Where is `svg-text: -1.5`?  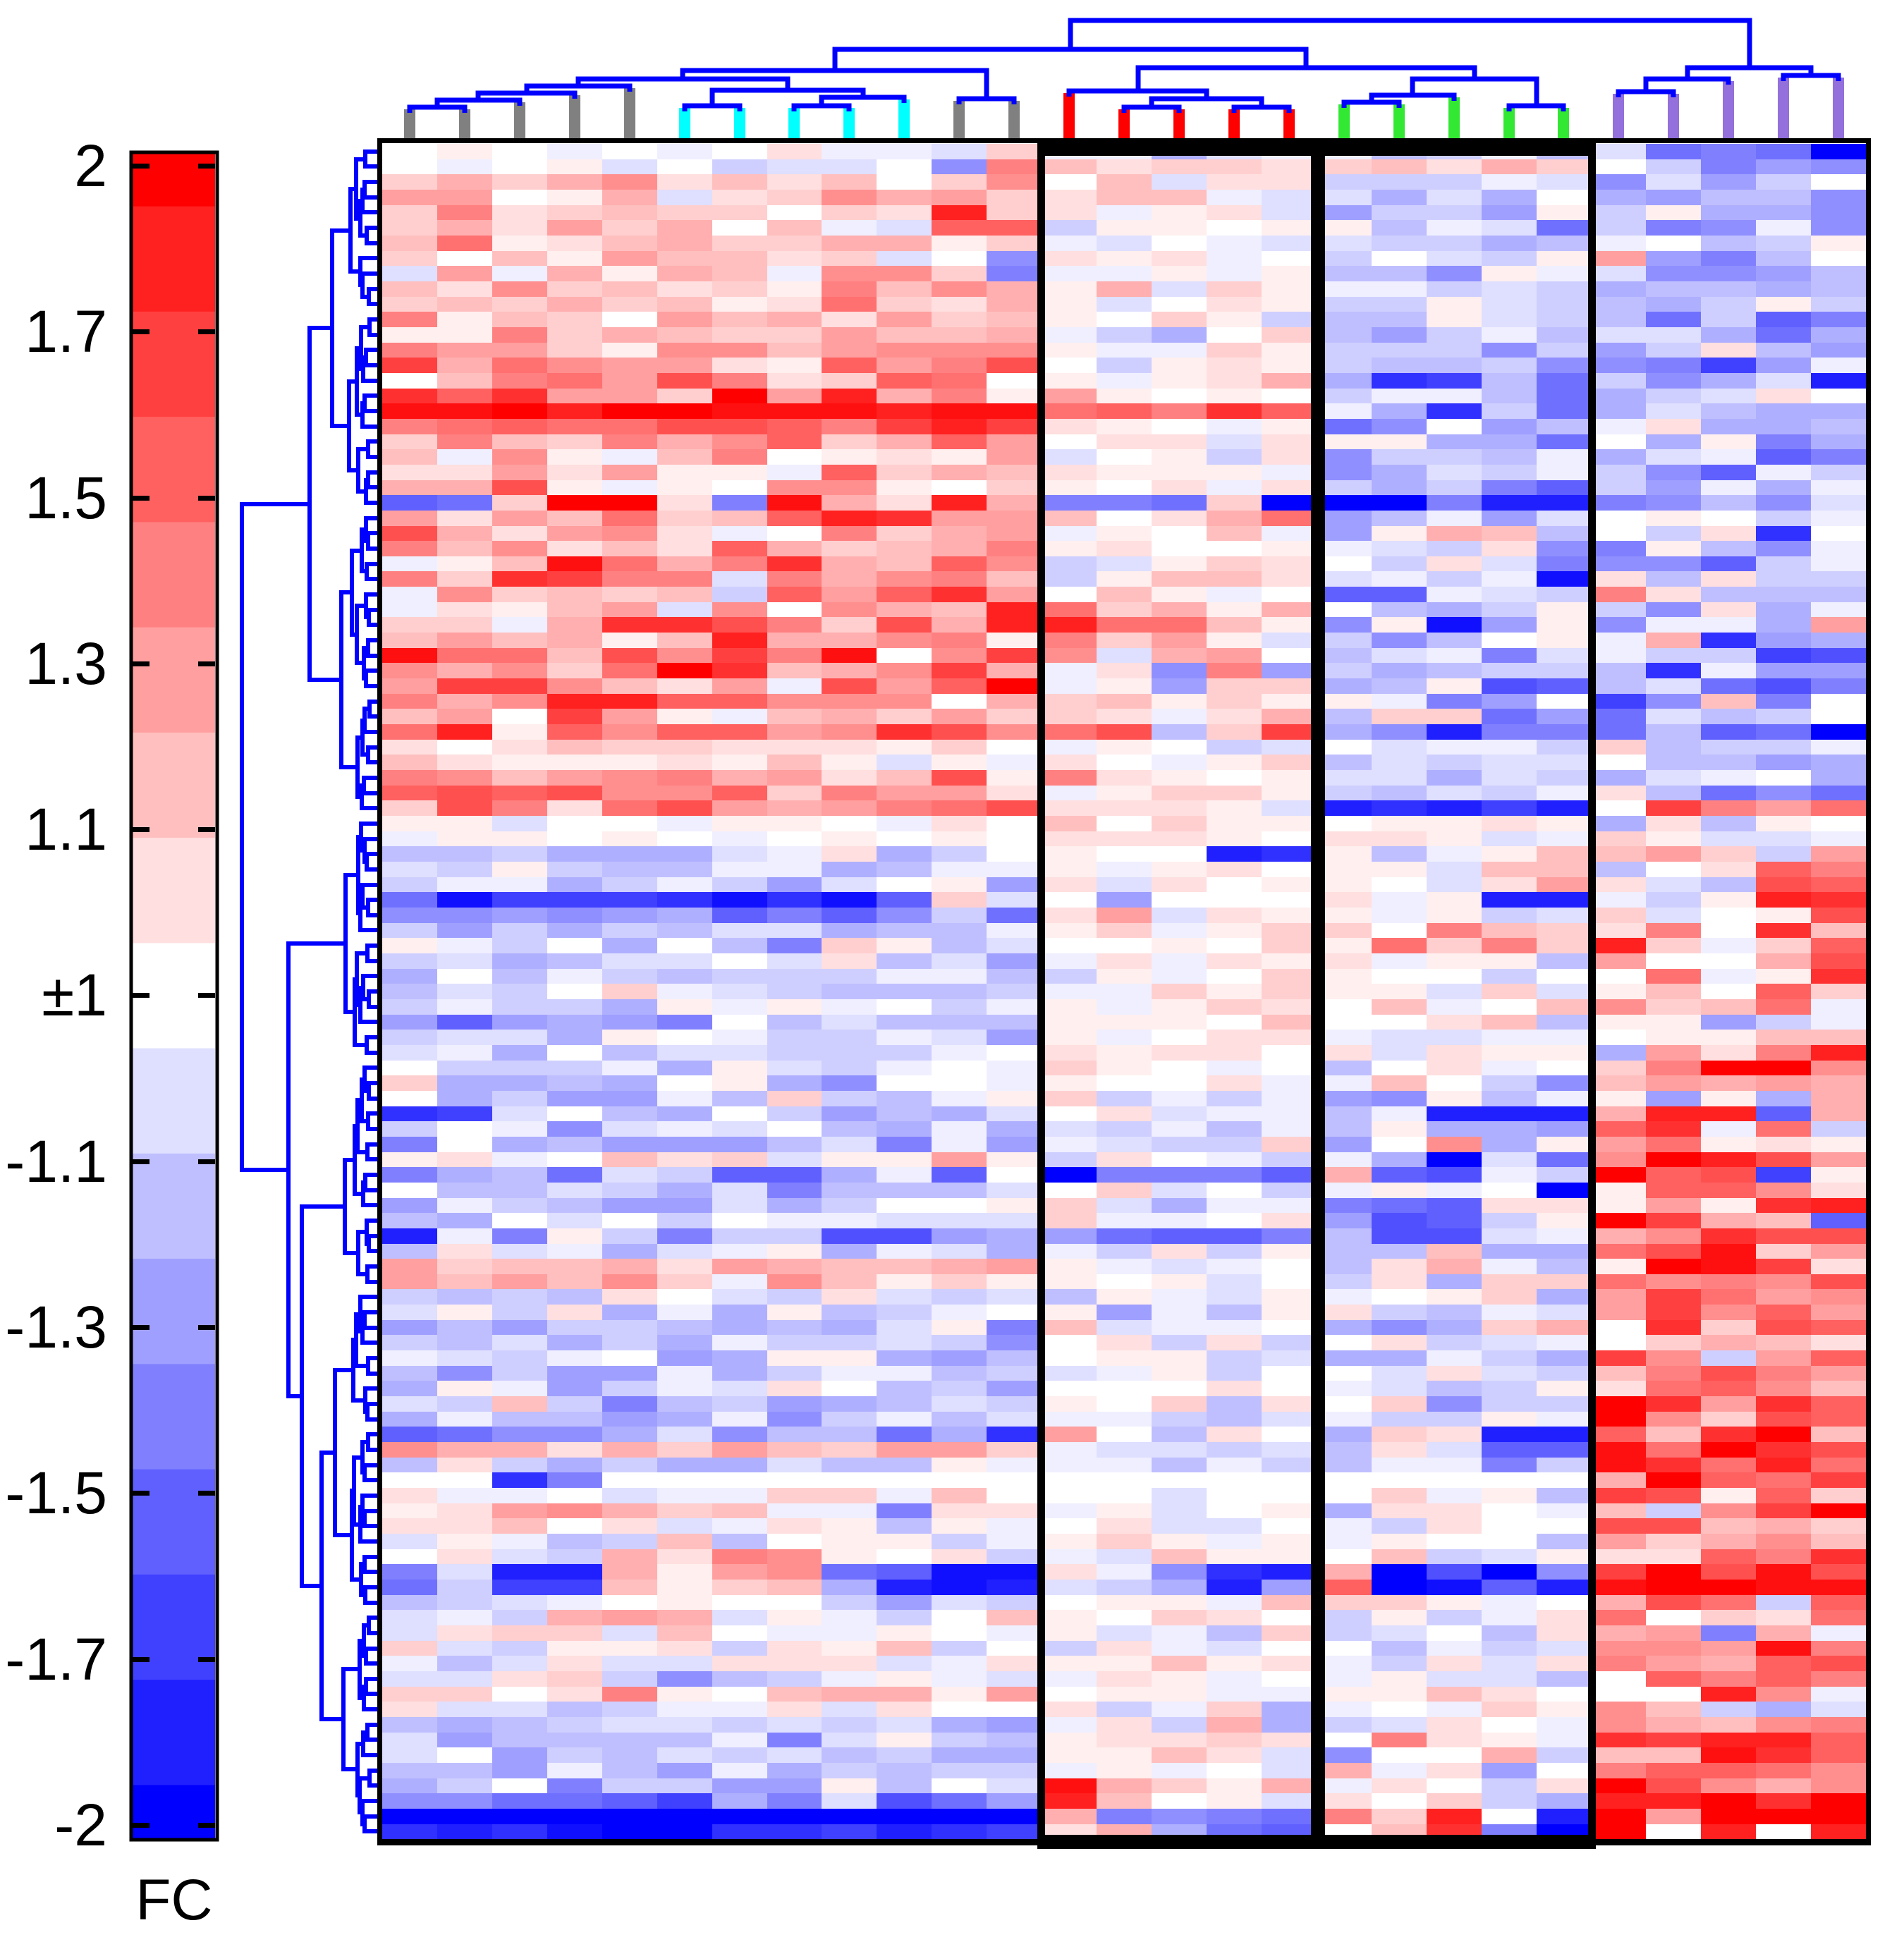
svg-text: -1.5 is located at coordinates (56, 1493).